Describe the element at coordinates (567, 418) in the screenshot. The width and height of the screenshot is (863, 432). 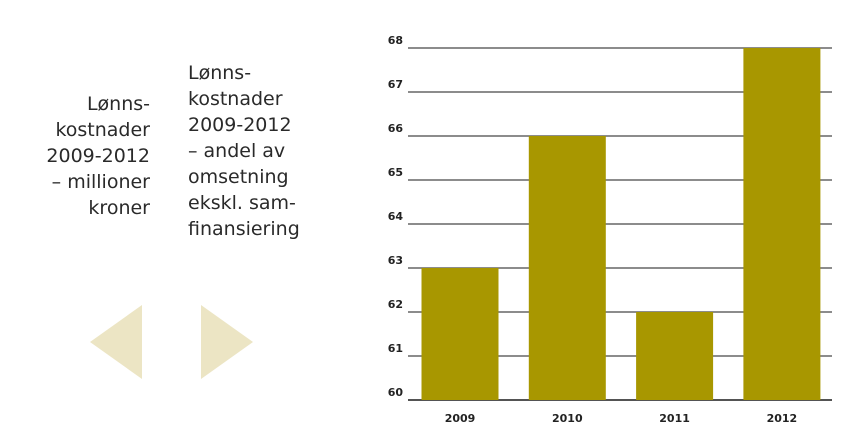
I see `x-tick-label: 2010` at that location.